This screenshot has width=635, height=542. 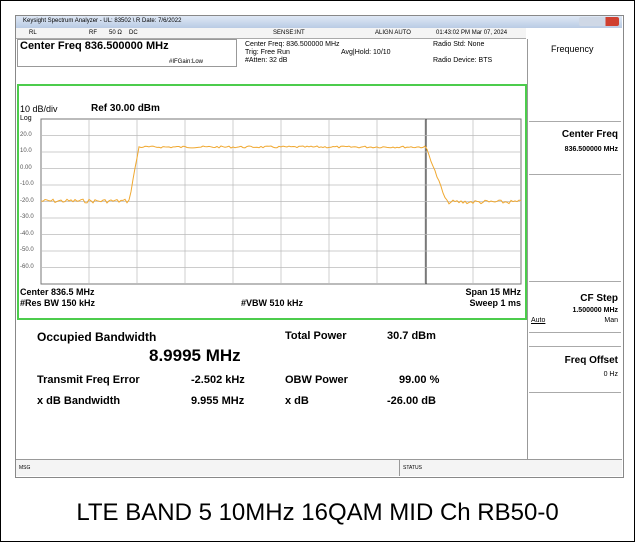 What do you see at coordinates (26, 134) in the screenshot?
I see `y-axis-label: 20.0` at bounding box center [26, 134].